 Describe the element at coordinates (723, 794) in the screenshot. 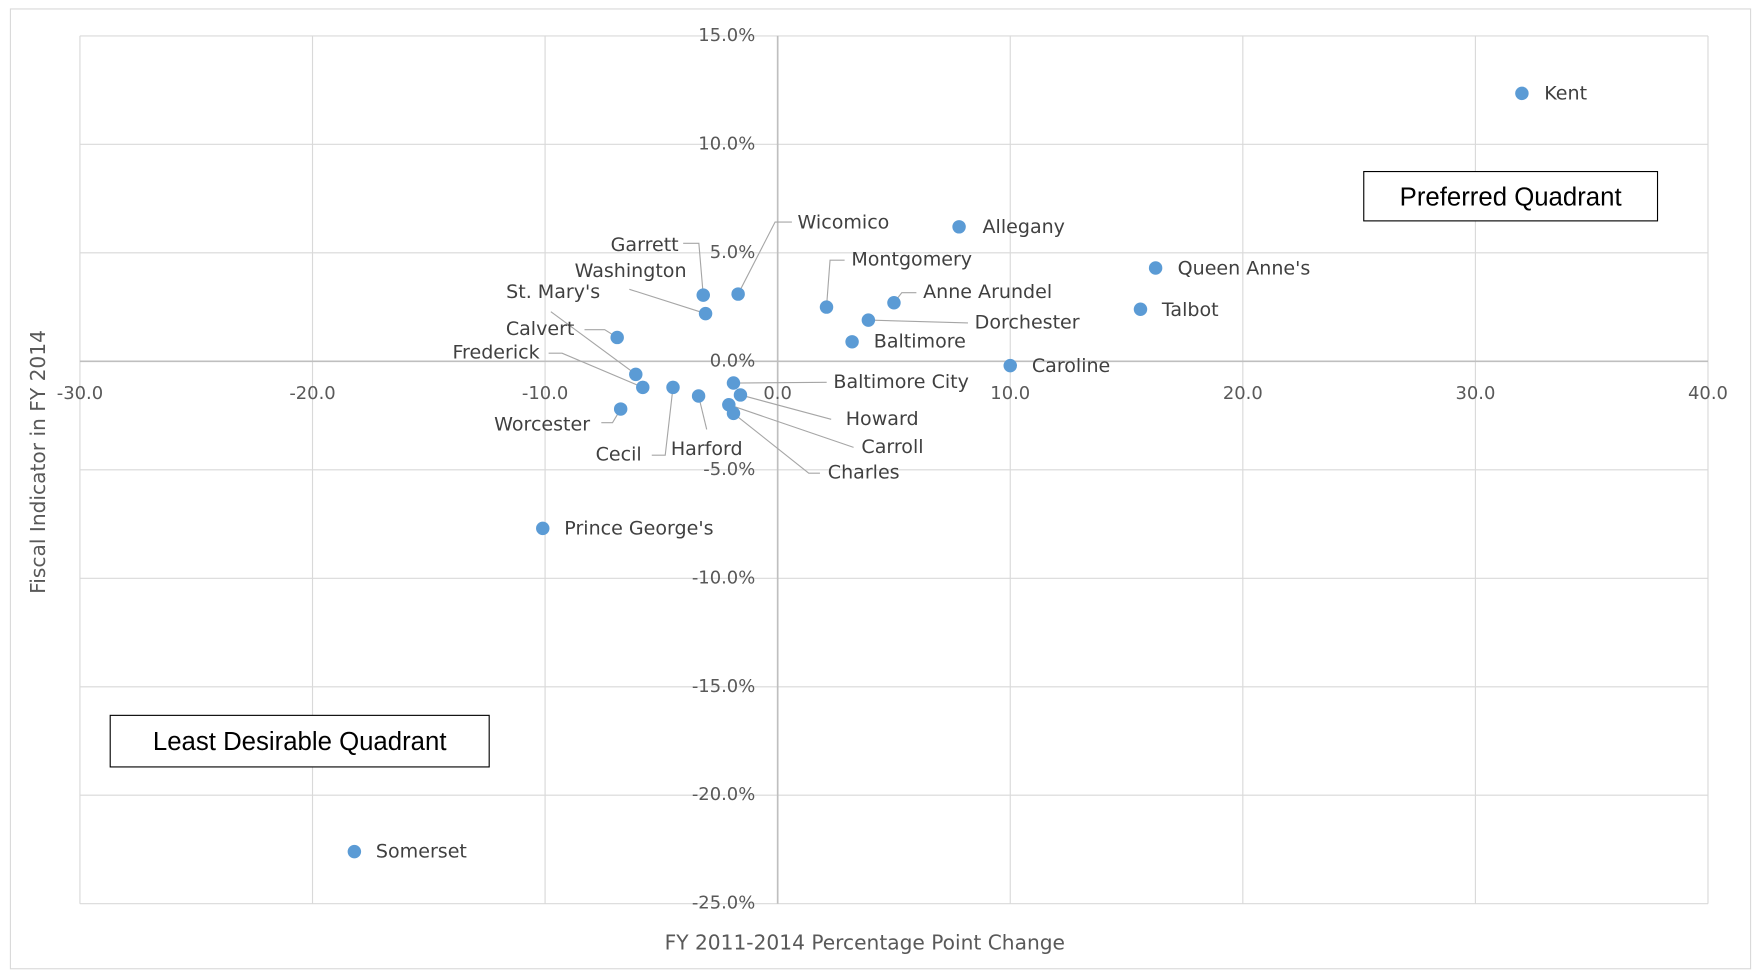

I see `y-tick-label: -20.0%` at that location.